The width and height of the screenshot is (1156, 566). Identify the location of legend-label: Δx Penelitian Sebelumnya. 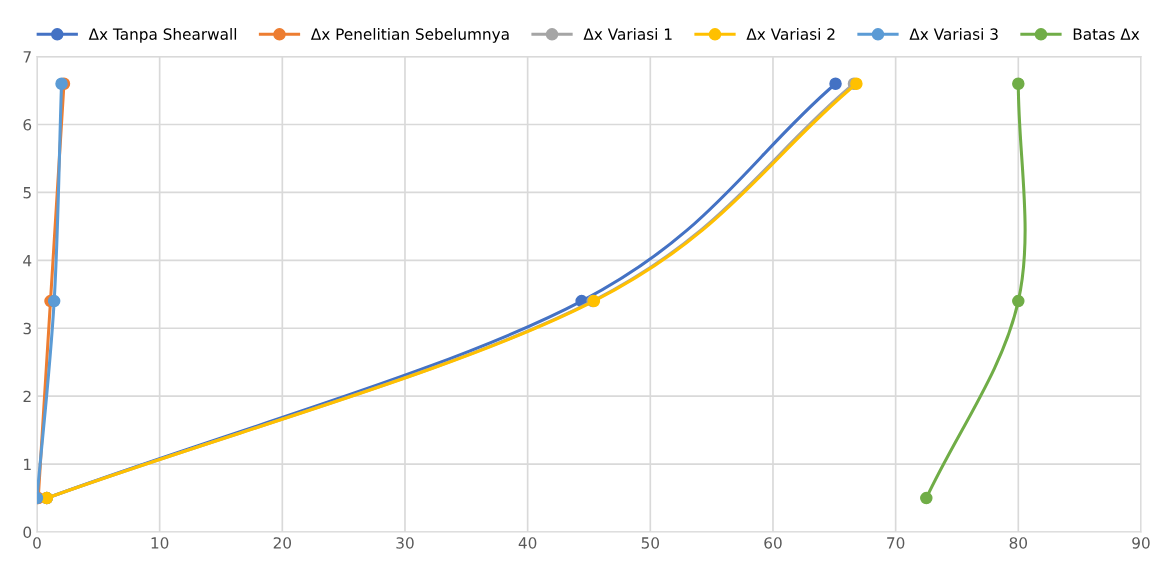
(409, 35).